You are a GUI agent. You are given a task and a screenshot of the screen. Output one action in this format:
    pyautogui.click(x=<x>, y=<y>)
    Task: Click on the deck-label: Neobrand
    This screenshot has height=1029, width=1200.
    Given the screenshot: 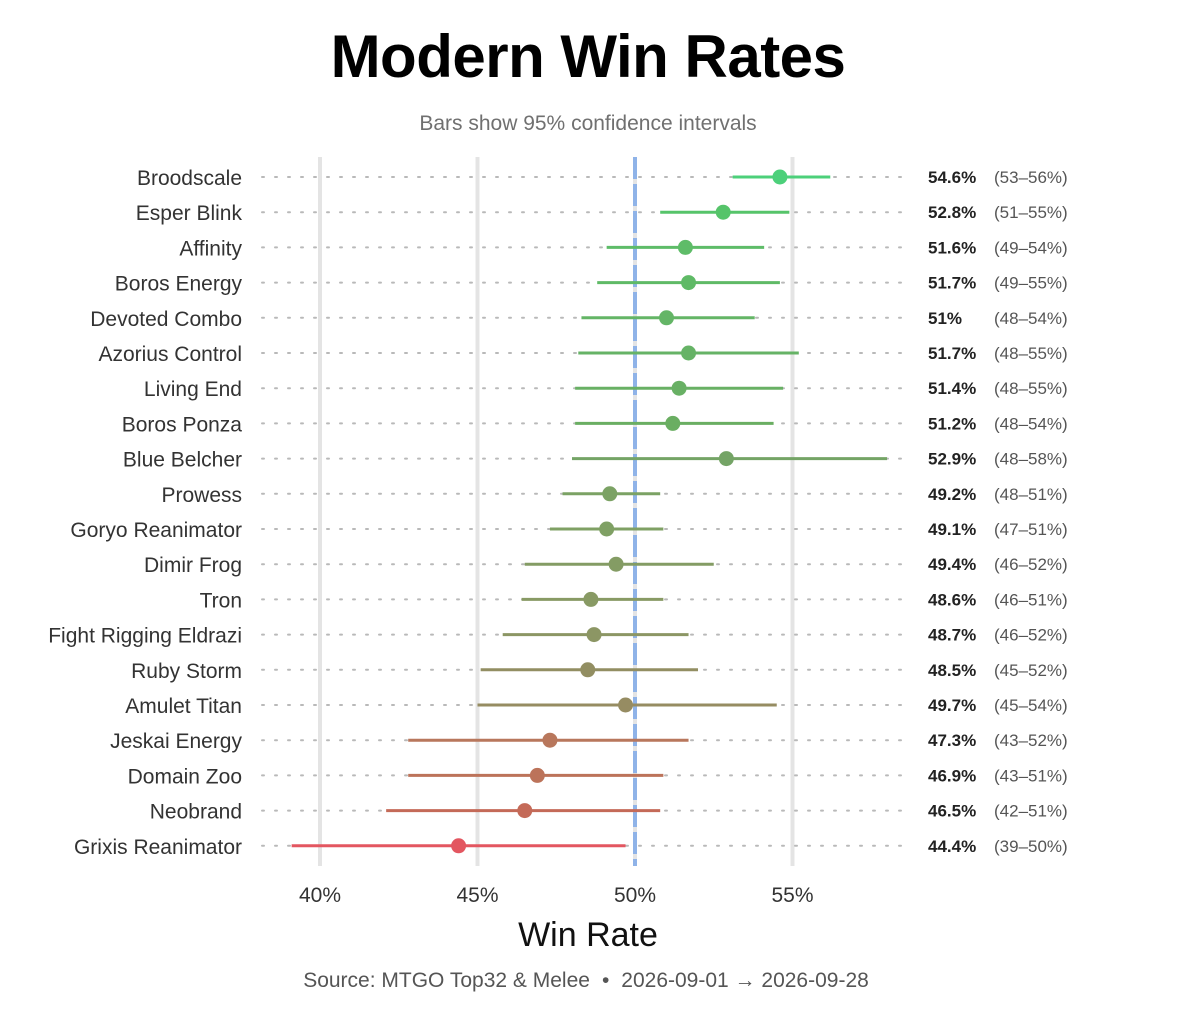 What is the action you would take?
    pyautogui.click(x=196, y=812)
    